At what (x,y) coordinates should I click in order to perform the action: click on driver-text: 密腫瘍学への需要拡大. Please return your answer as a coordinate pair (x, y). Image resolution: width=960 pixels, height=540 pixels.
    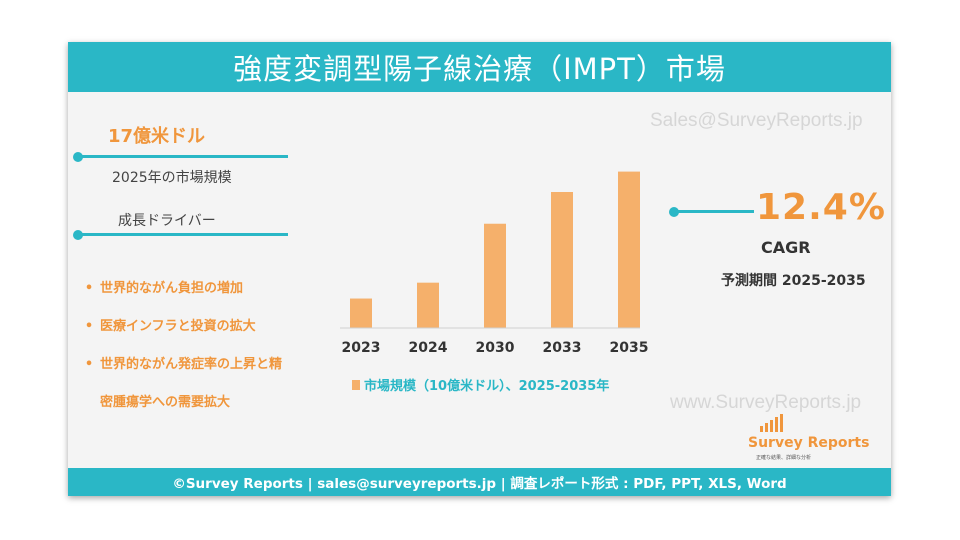
    Looking at the image, I should click on (165, 402).